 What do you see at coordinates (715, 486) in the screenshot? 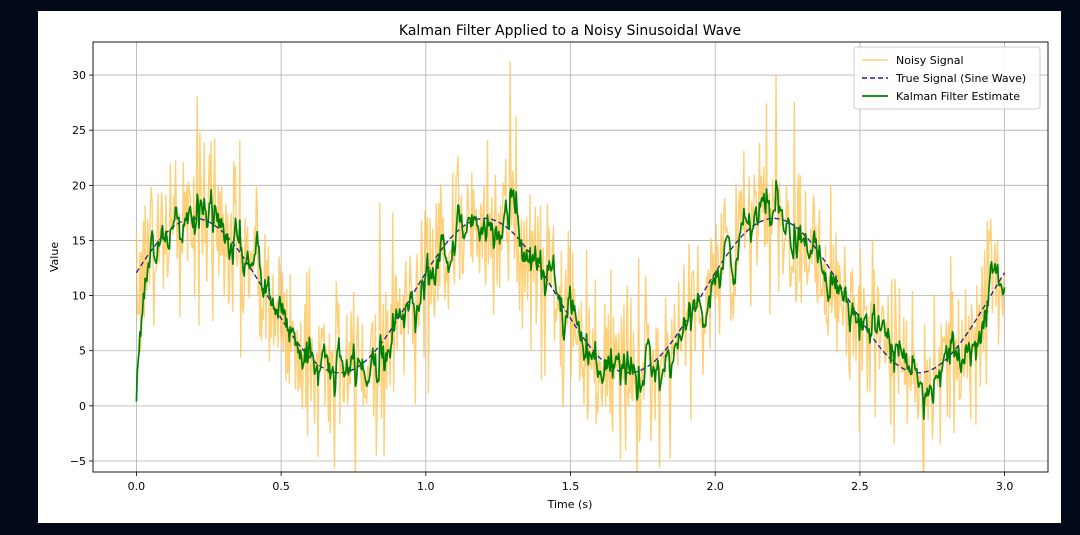
I see `x-tick-label: 2.0` at bounding box center [715, 486].